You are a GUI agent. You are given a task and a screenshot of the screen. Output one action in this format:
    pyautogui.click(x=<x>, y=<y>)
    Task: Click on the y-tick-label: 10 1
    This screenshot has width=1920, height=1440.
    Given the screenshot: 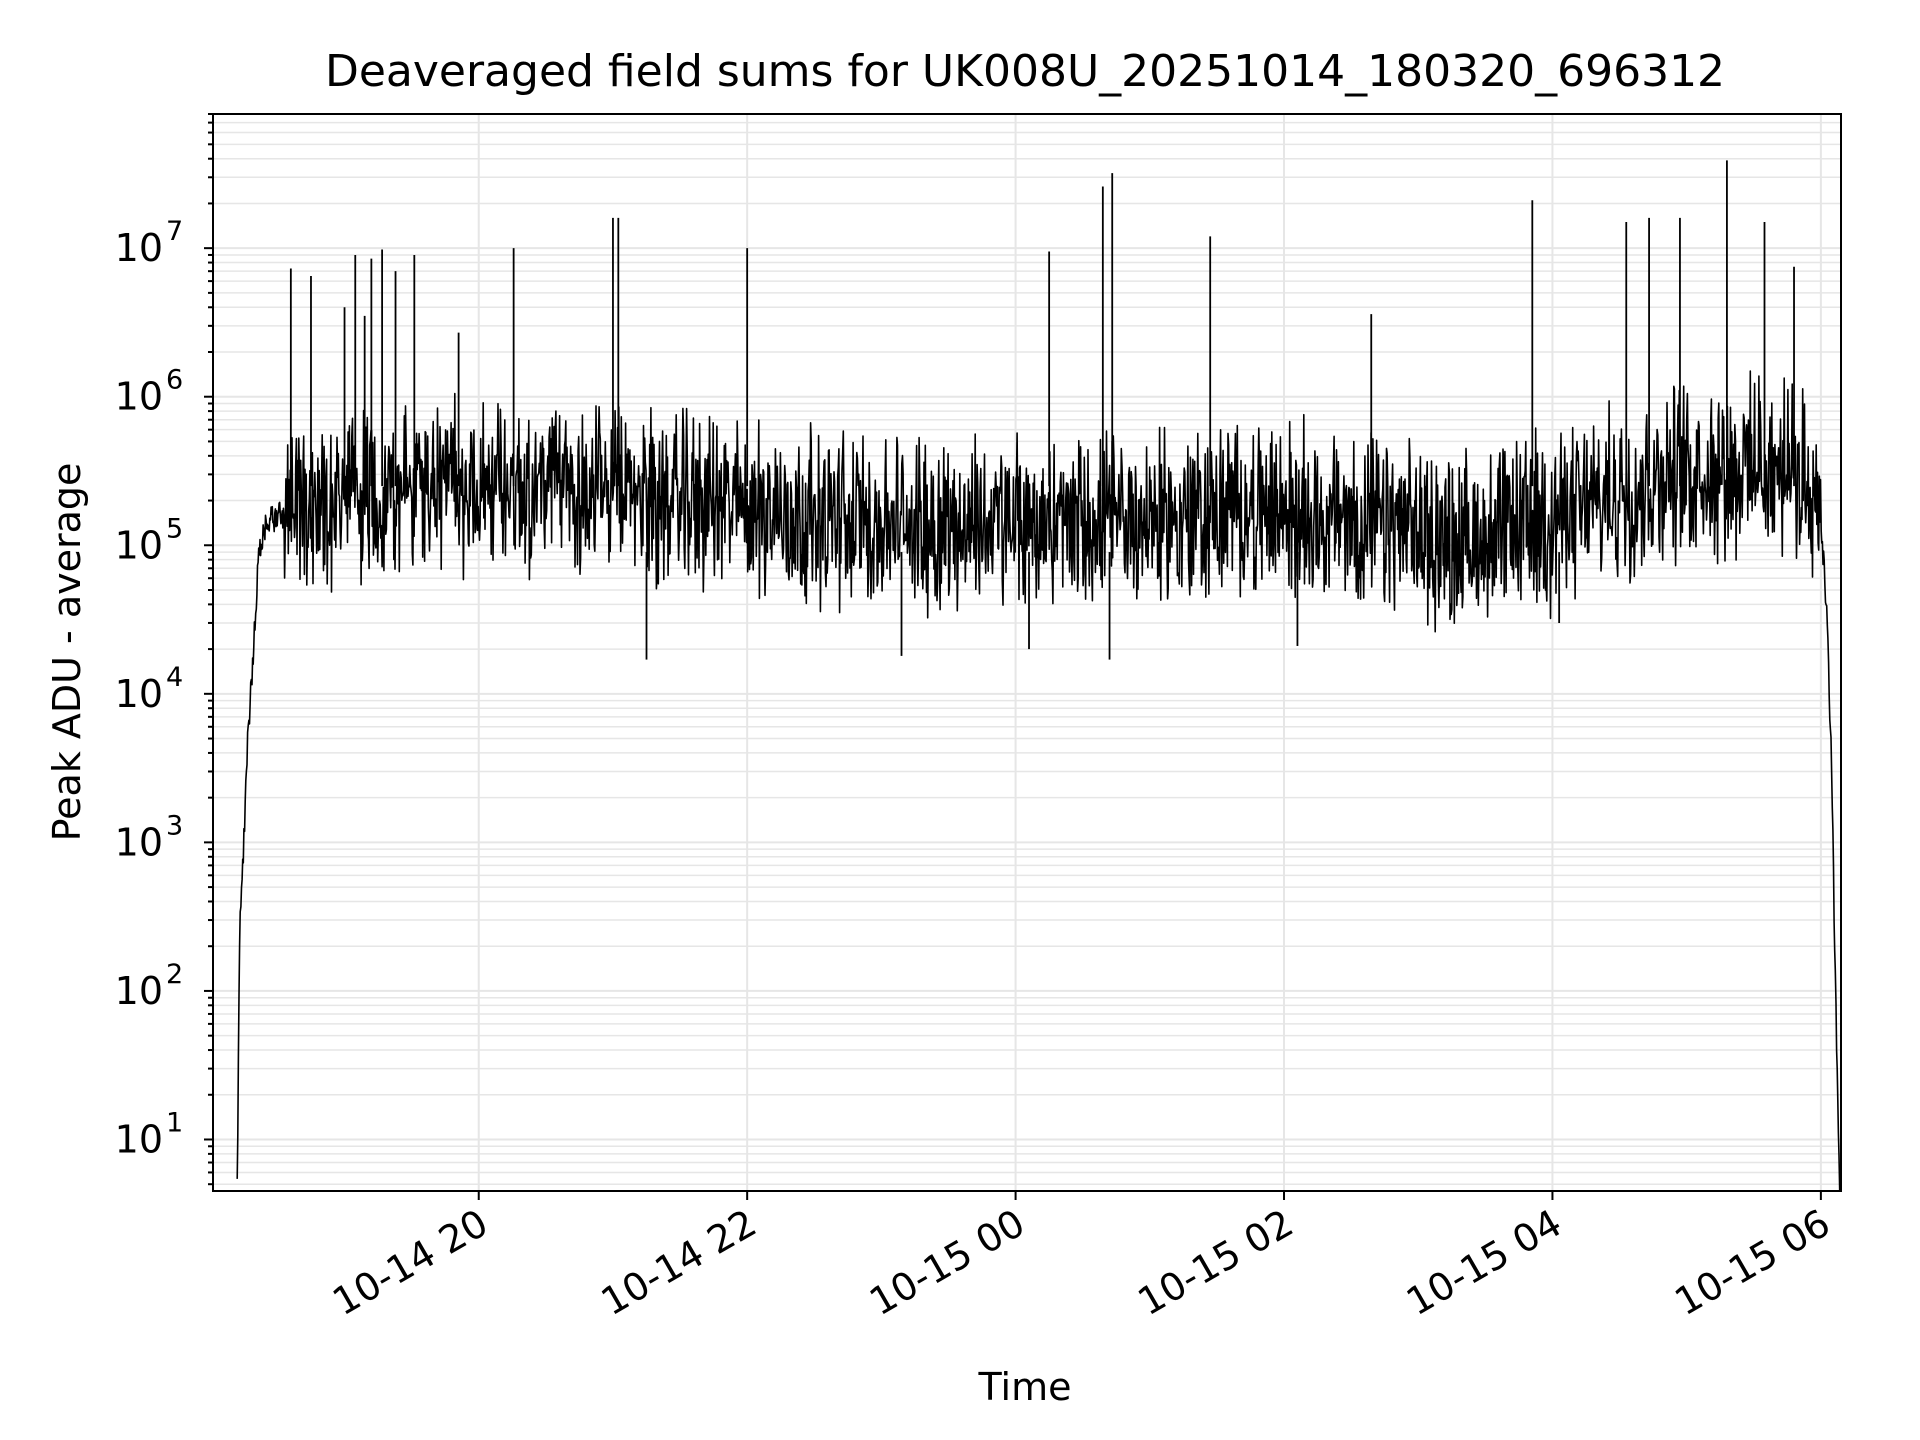 What is the action you would take?
    pyautogui.click(x=149, y=1134)
    